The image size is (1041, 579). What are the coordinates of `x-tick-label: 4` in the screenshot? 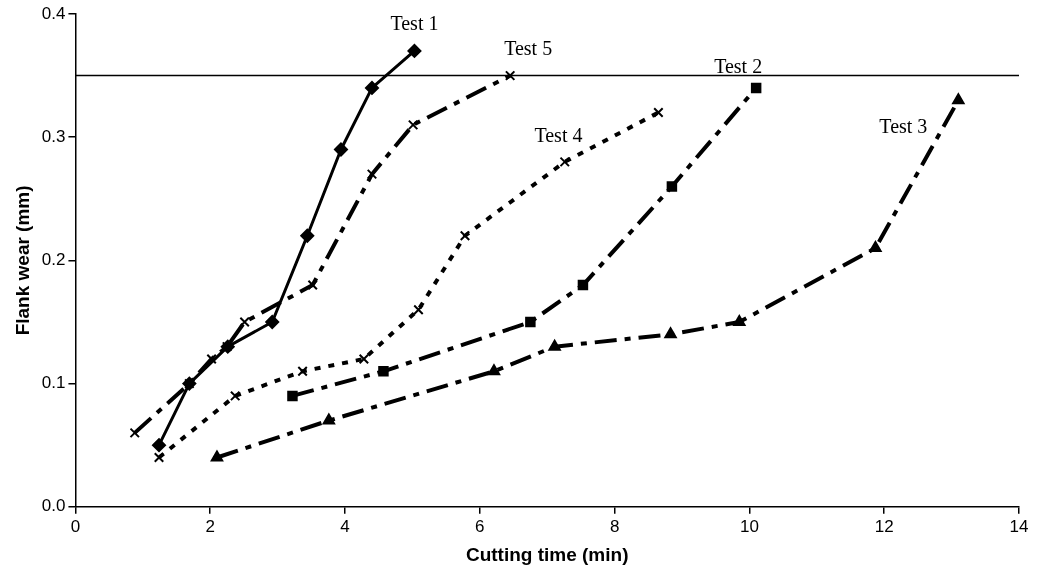 It's located at (345, 526).